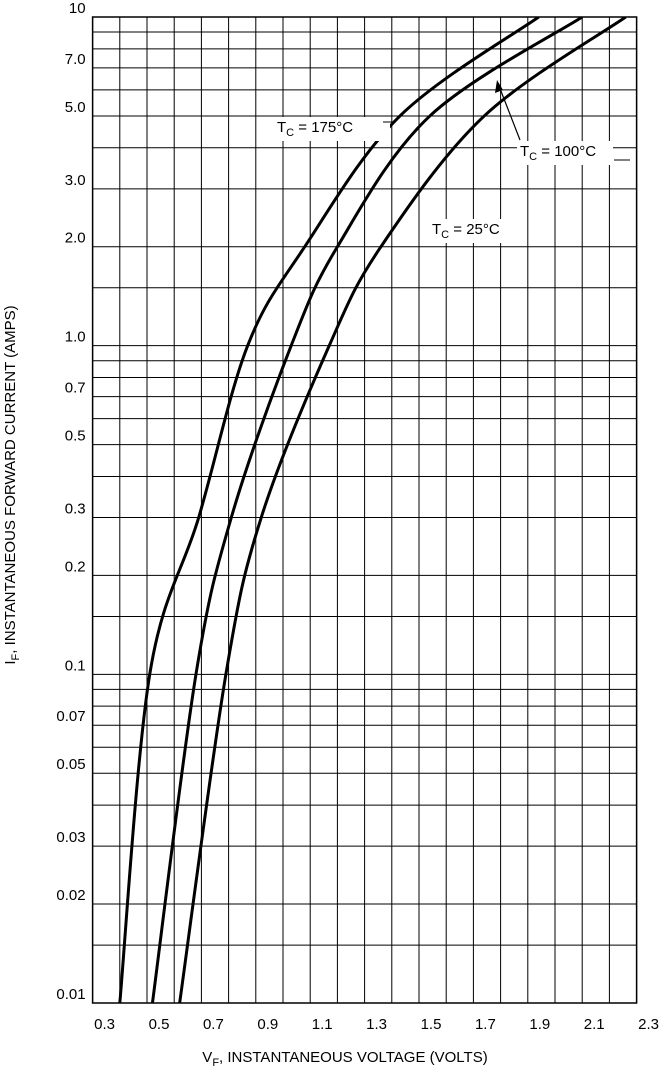  Describe the element at coordinates (10, 662) in the screenshot. I see `text-main: I` at that location.